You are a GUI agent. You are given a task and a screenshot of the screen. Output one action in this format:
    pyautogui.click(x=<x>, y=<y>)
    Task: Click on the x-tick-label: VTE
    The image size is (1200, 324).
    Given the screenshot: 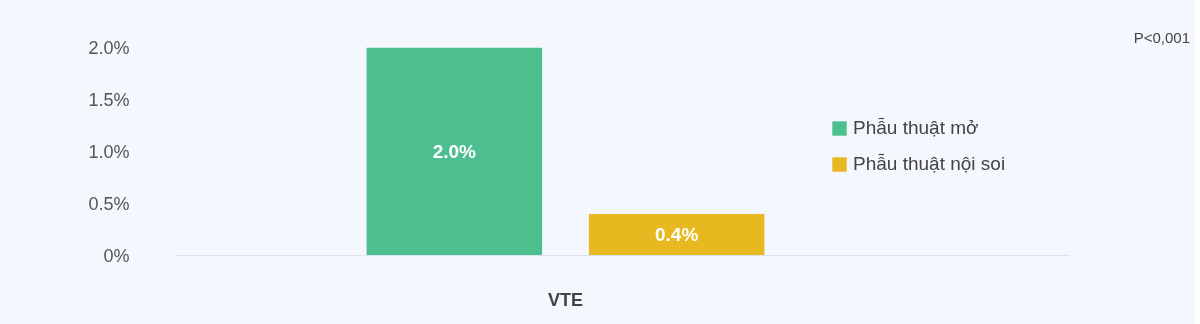 What is the action you would take?
    pyautogui.click(x=566, y=299)
    